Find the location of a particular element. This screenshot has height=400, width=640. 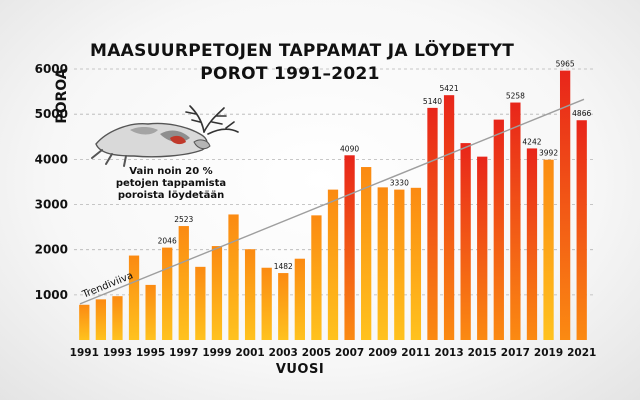

bar-2005 is located at coordinates (316, 277).